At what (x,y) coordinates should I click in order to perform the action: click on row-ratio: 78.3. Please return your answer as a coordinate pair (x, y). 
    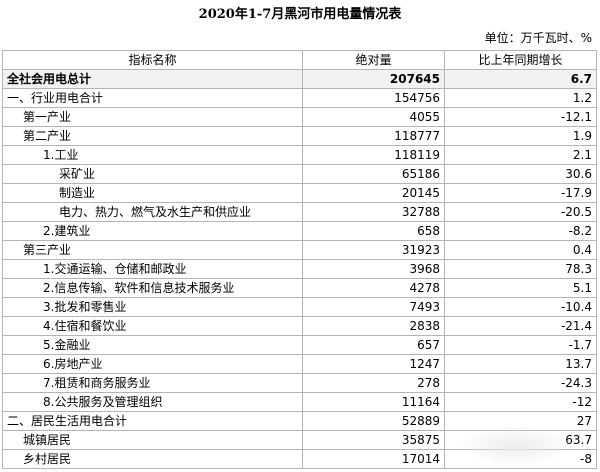
    Looking at the image, I should click on (520, 269).